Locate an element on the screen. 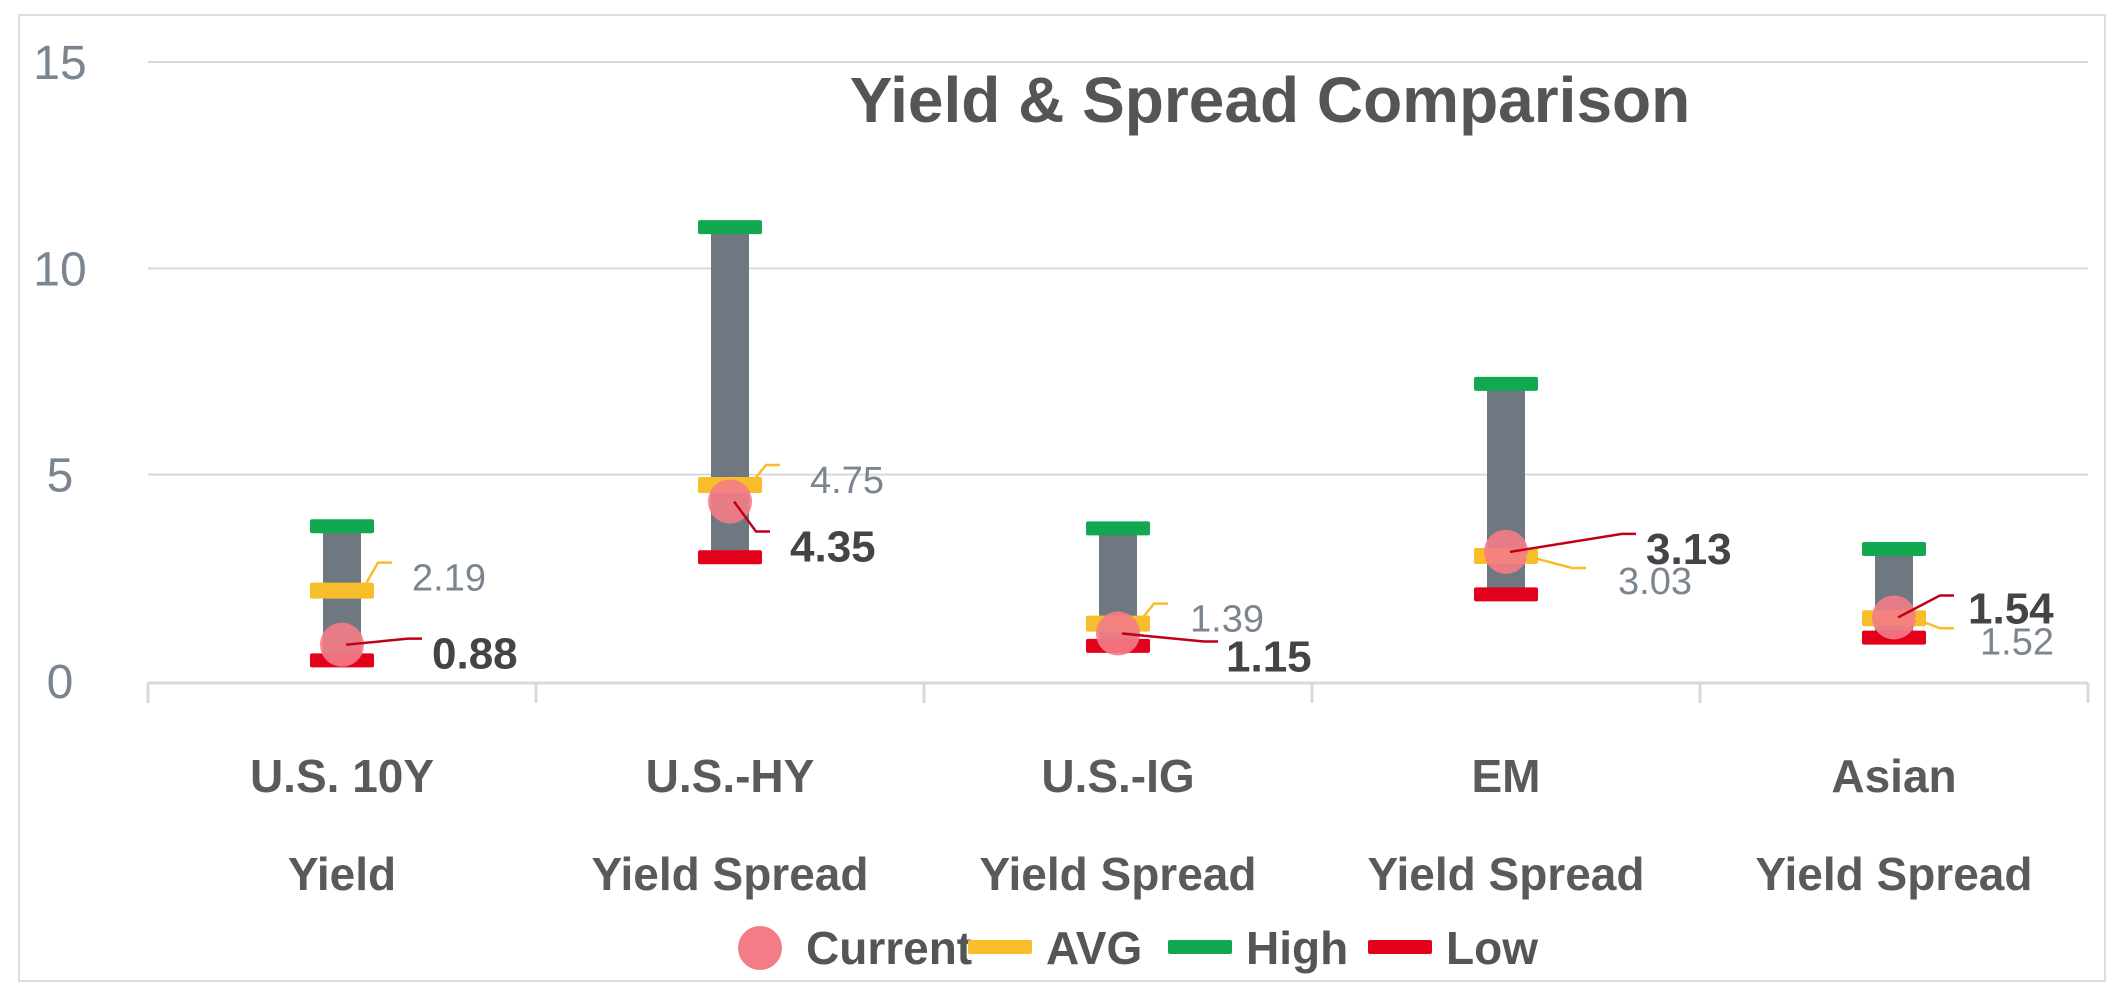 Image resolution: width=2124 pixels, height=996 pixels. y-tick-label-15: 15 is located at coordinates (59, 63).